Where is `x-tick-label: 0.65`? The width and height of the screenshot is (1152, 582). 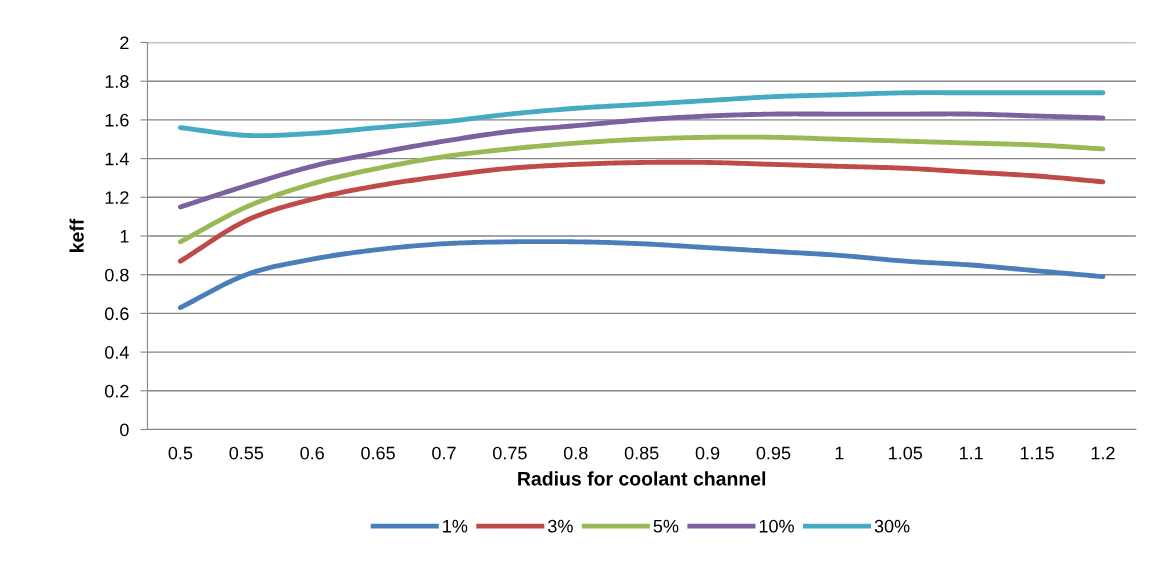 x-tick-label: 0.65 is located at coordinates (378, 453).